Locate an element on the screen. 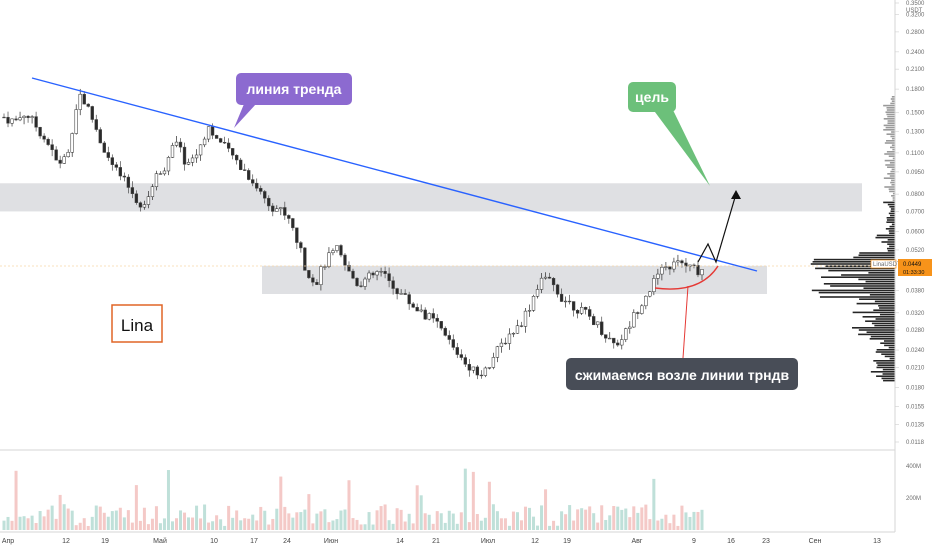  price-tick-label: 0.0280 is located at coordinates (915, 331).